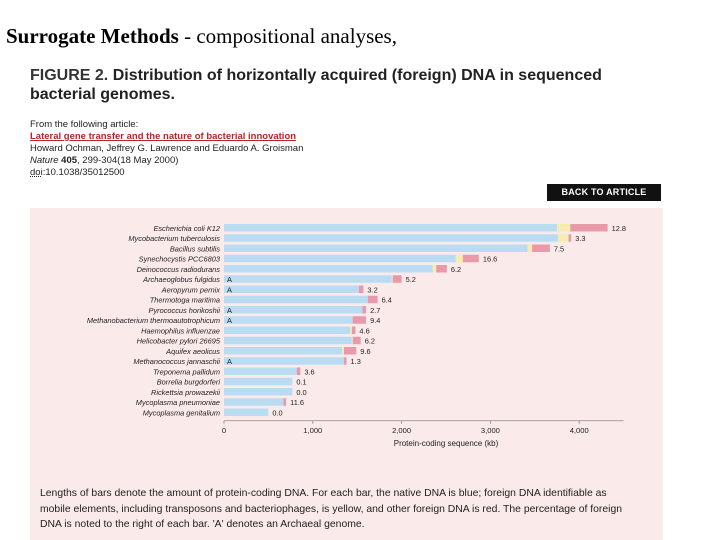  What do you see at coordinates (83, 172) in the screenshot?
I see `doi-value: :10.1038/35012500` at bounding box center [83, 172].